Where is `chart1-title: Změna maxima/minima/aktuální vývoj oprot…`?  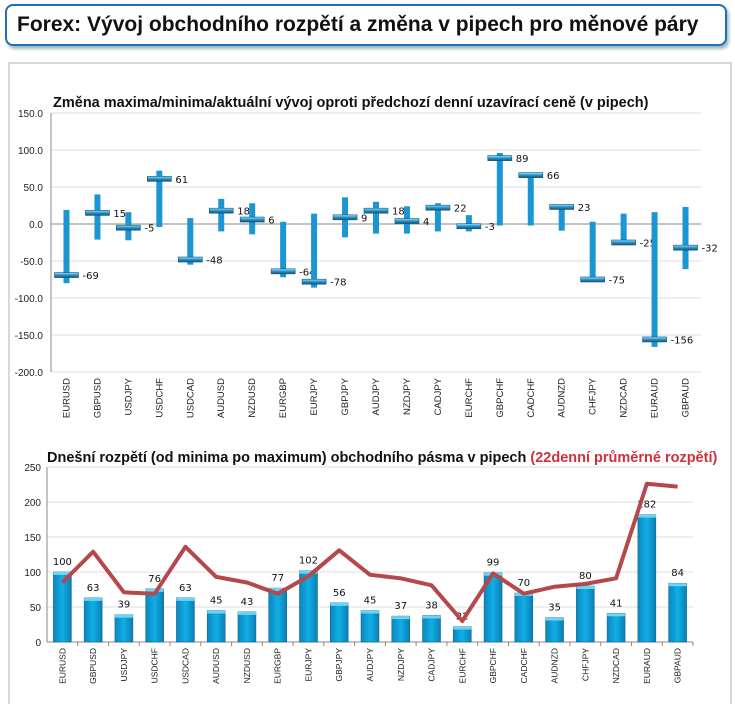
chart1-title: Změna maxima/minima/aktuální vývoj oprot… is located at coordinates (351, 103).